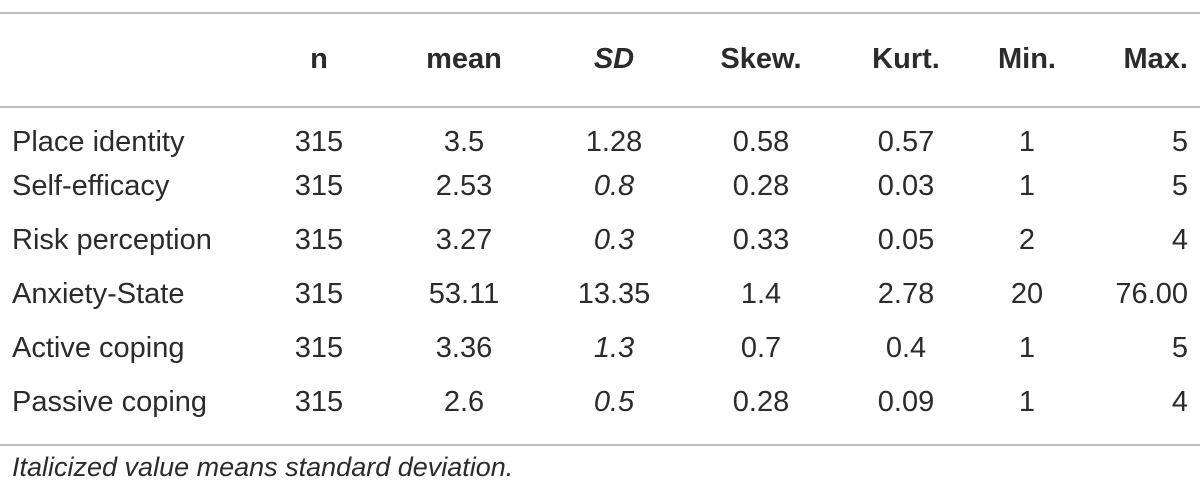 The image size is (1200, 501). What do you see at coordinates (761, 142) in the screenshot?
I see `cell-skew: 0.58` at bounding box center [761, 142].